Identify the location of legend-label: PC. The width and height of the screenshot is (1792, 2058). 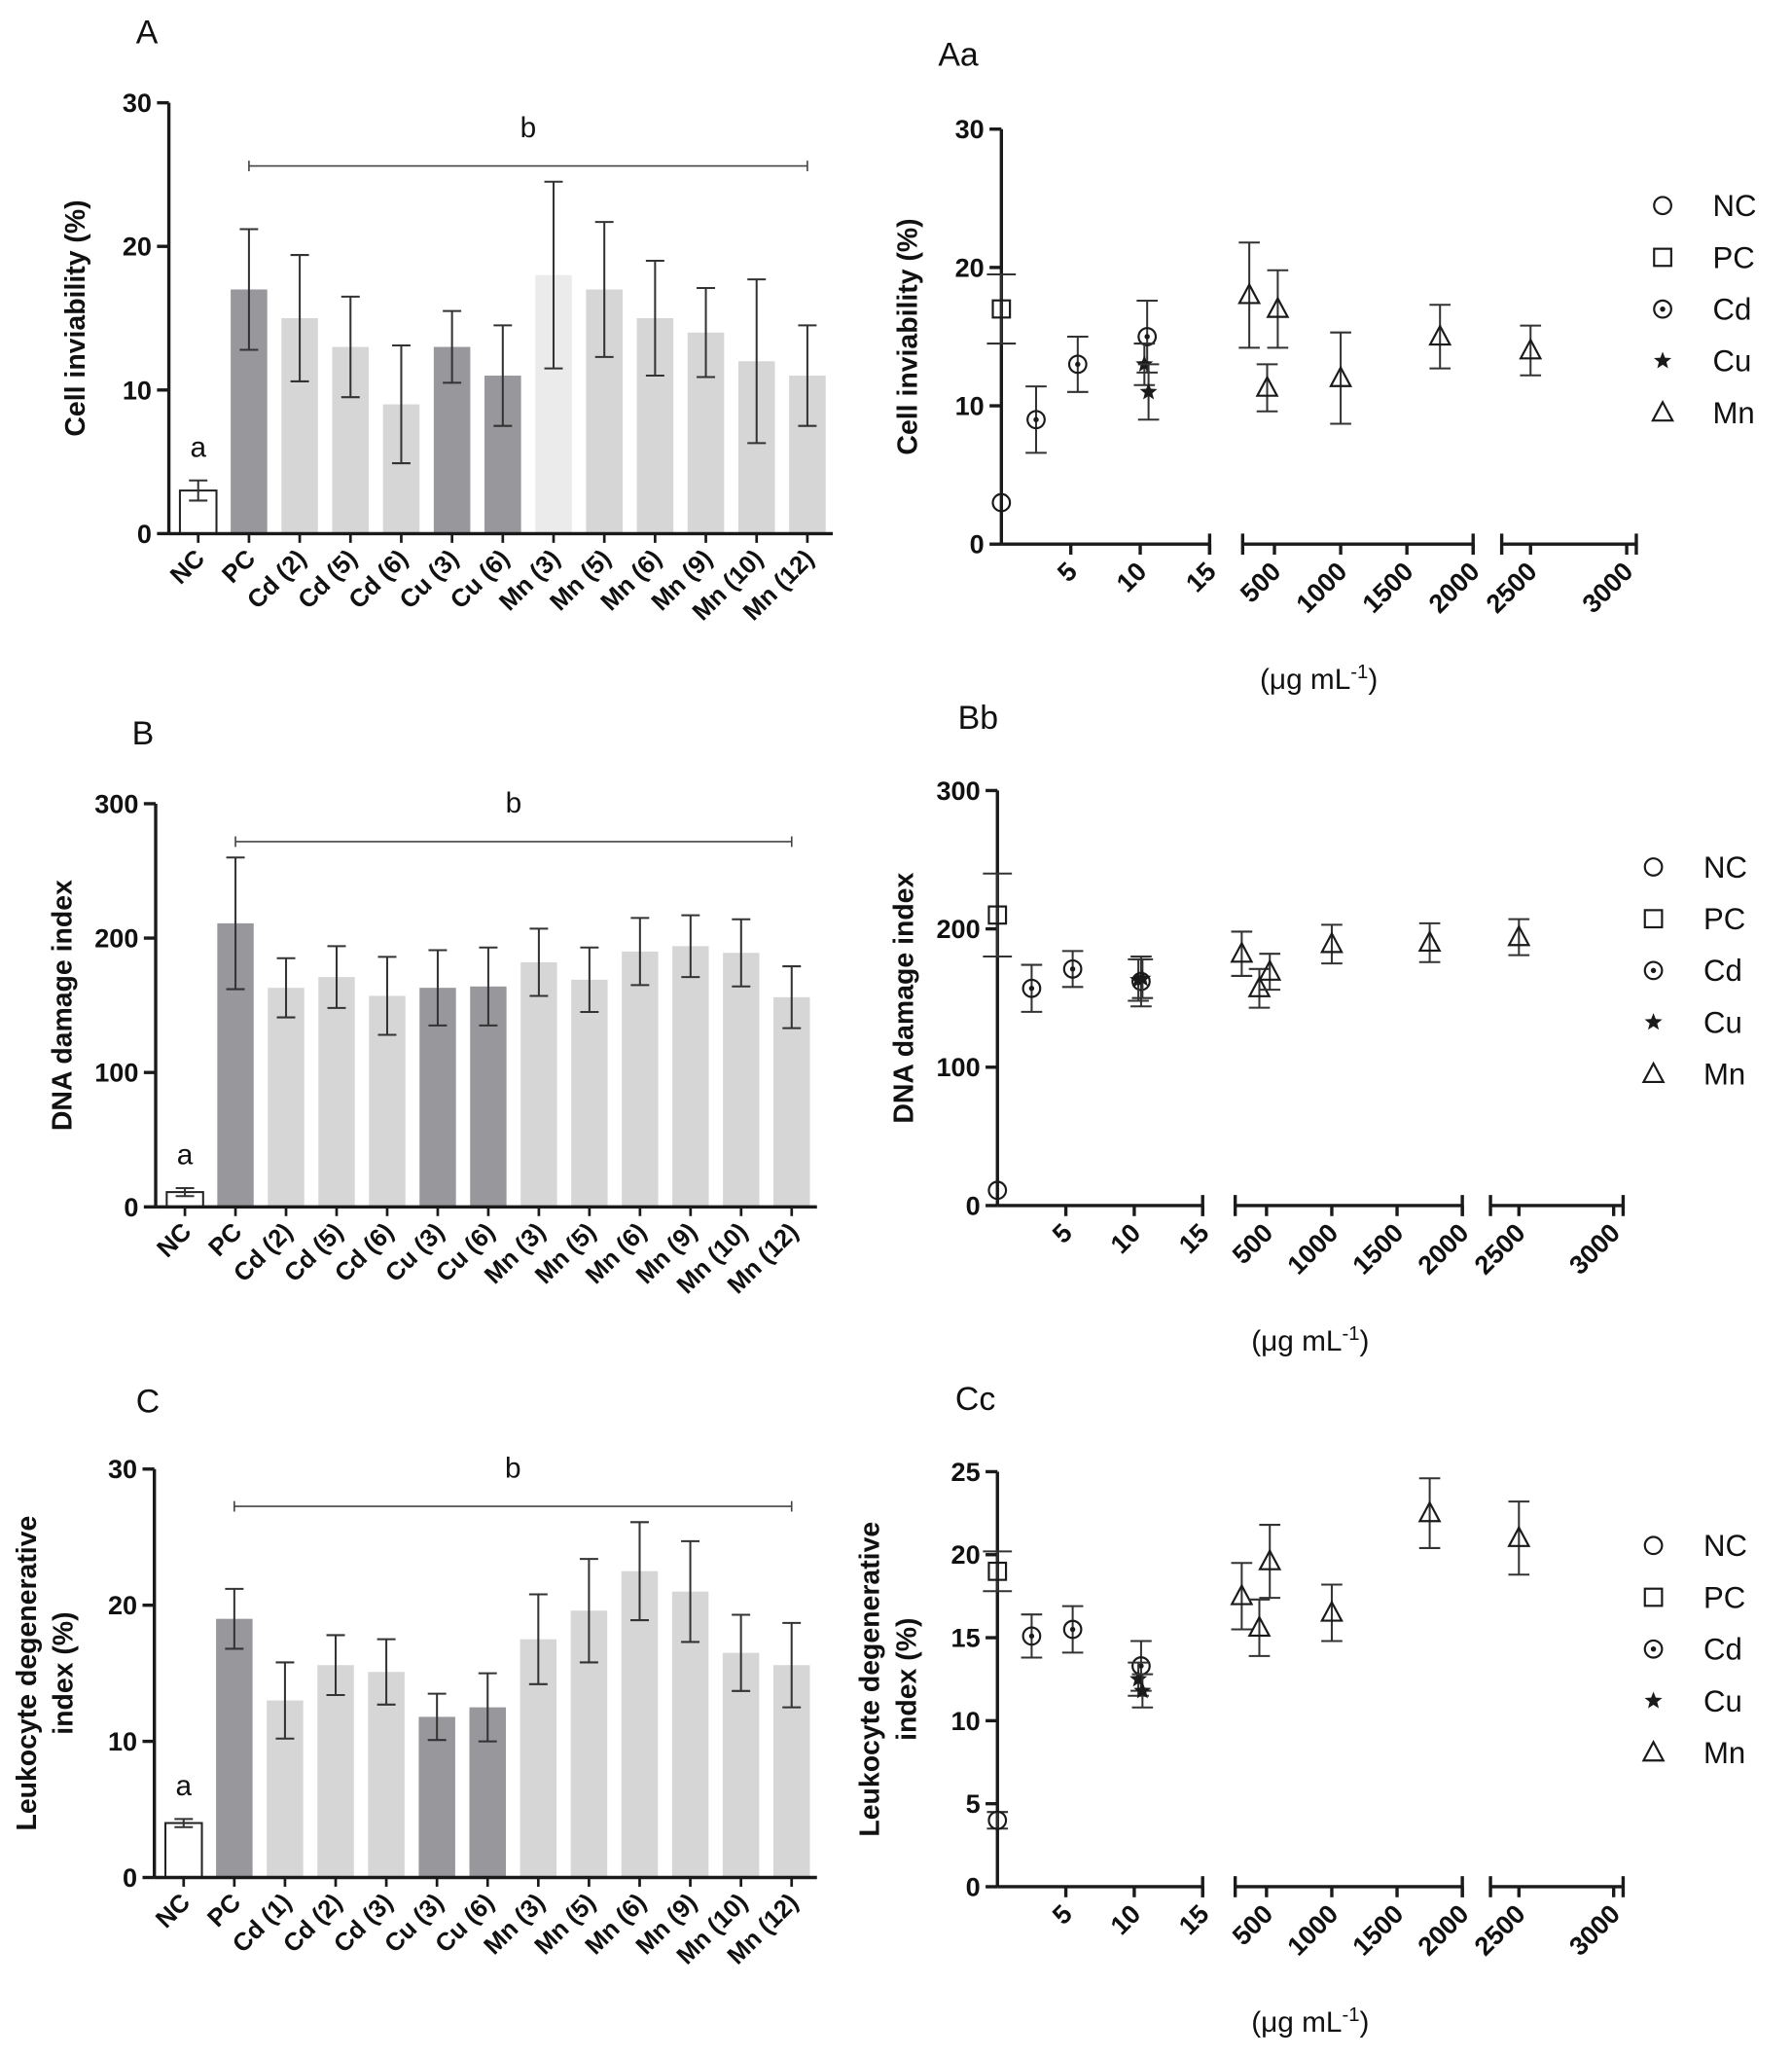
(1724, 1597).